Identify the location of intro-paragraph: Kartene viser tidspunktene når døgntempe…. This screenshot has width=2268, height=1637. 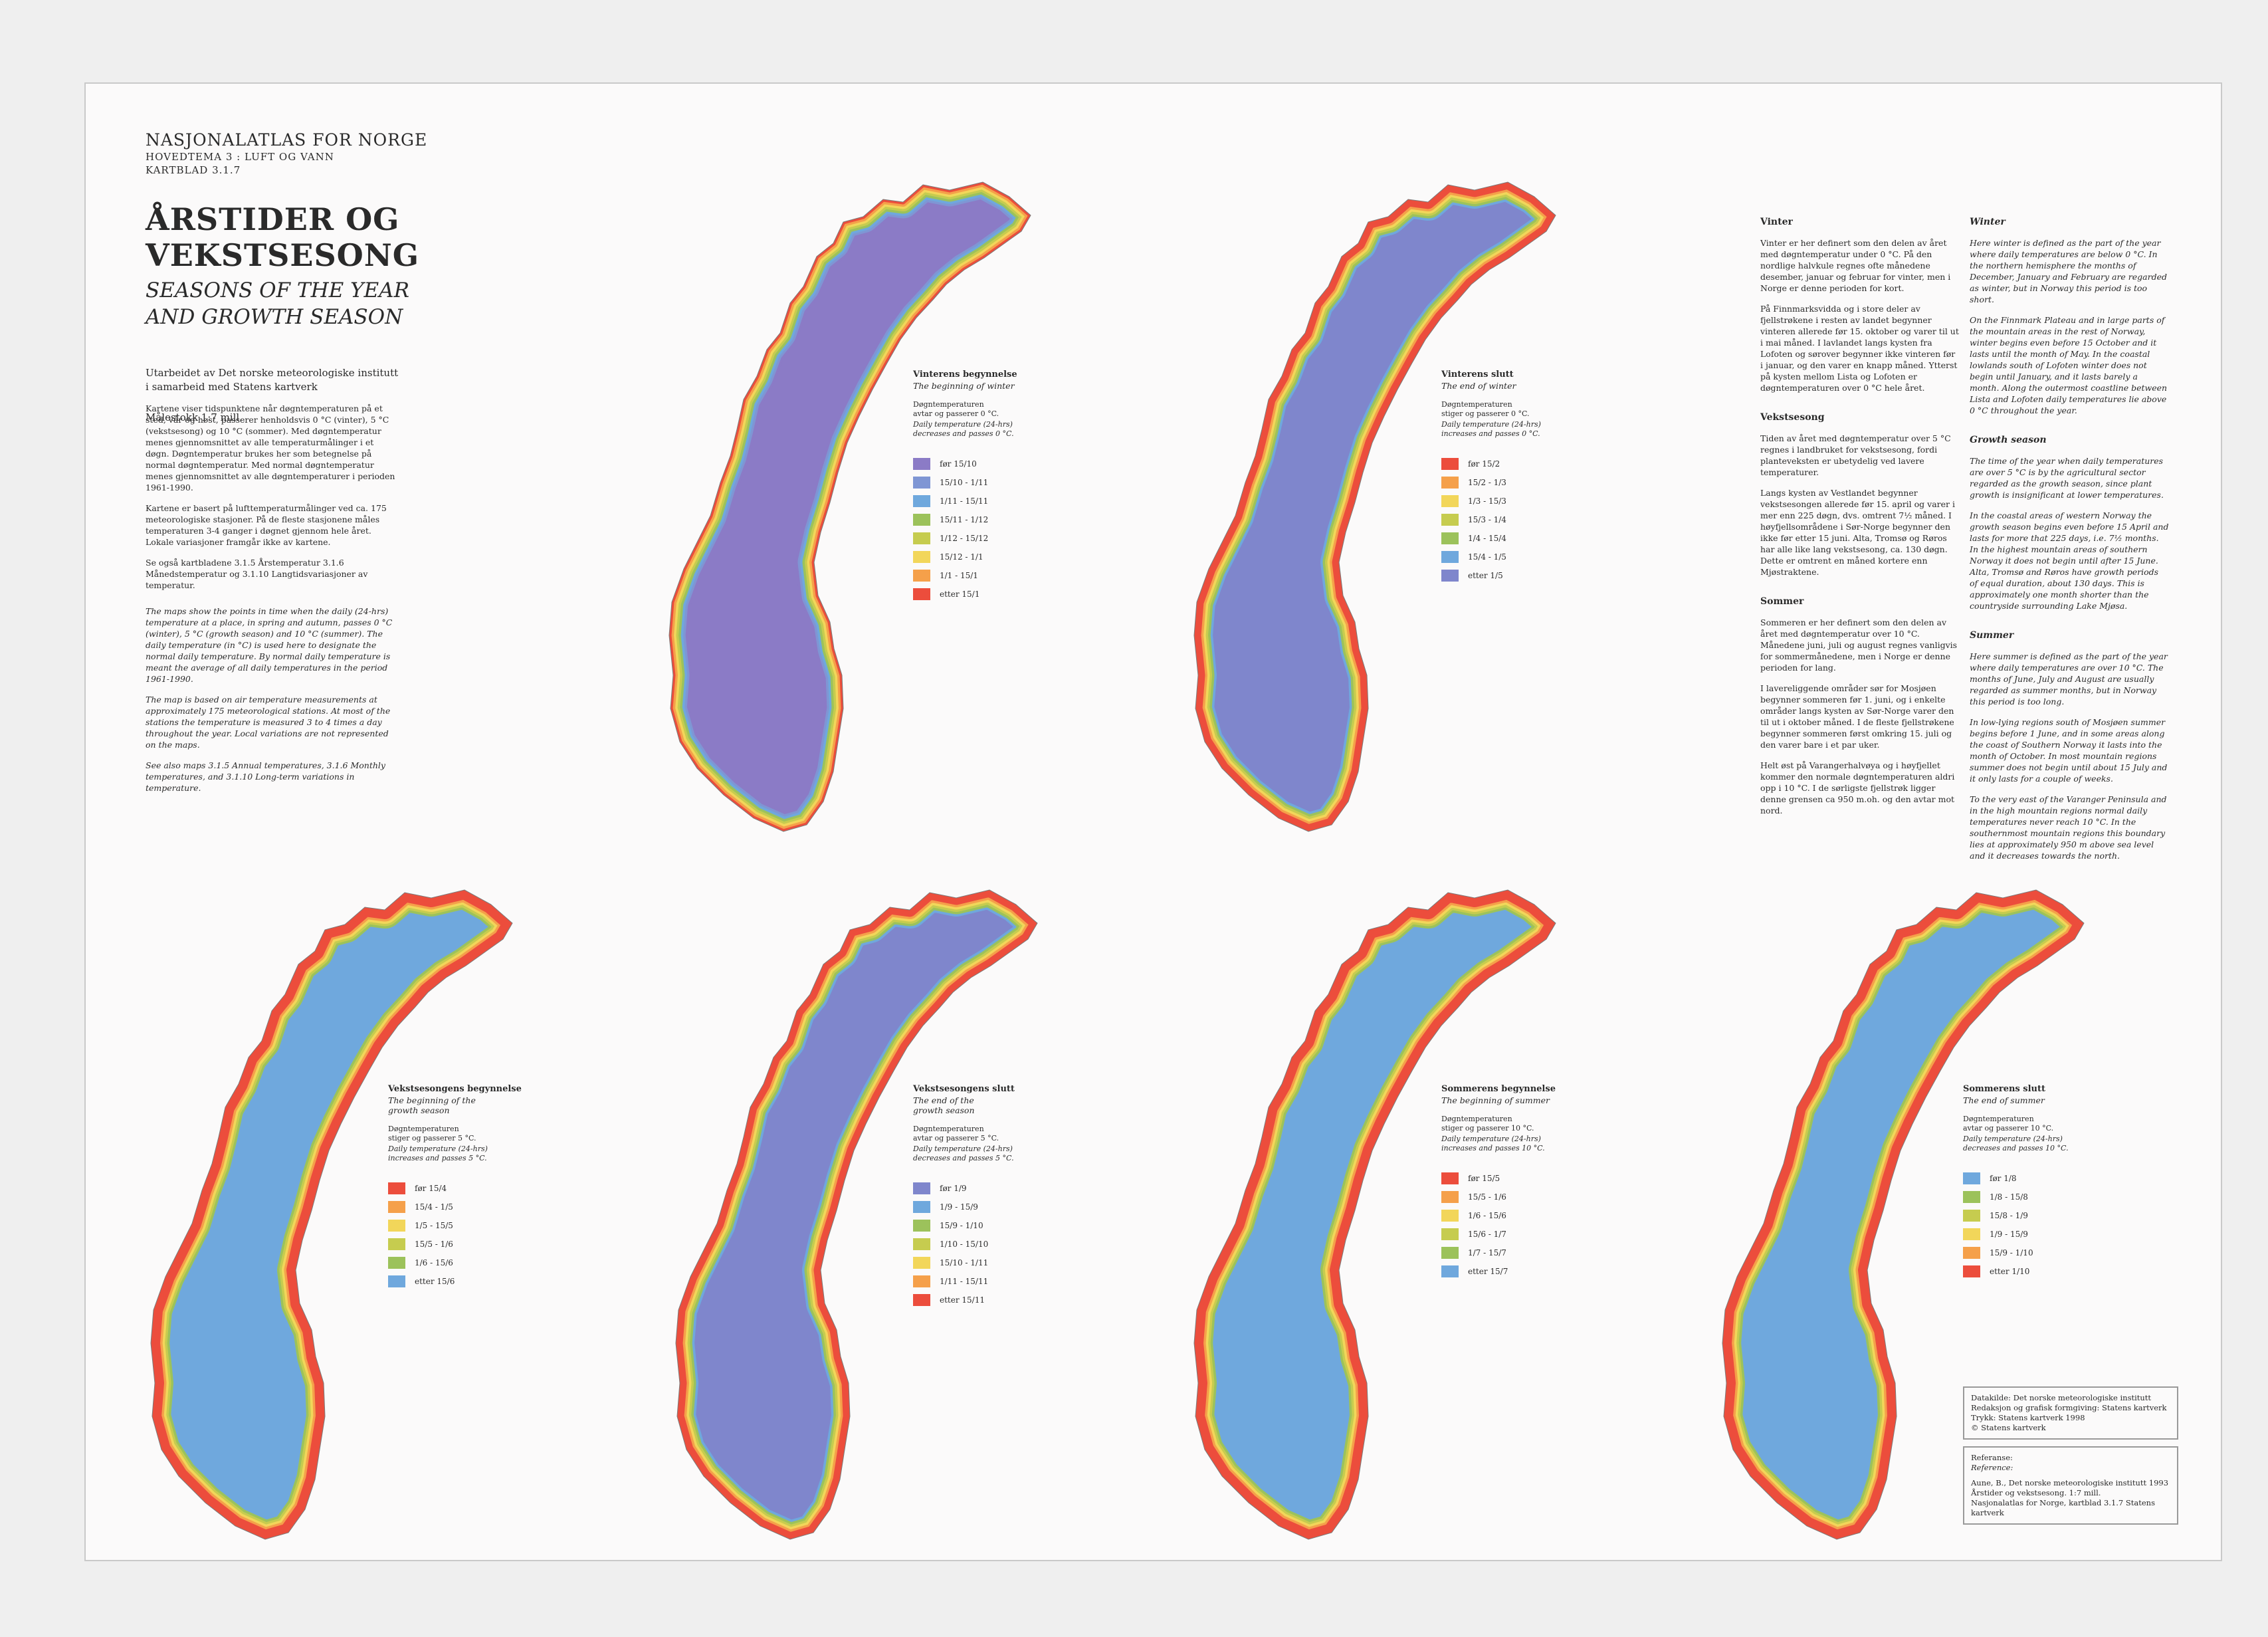
(270, 447).